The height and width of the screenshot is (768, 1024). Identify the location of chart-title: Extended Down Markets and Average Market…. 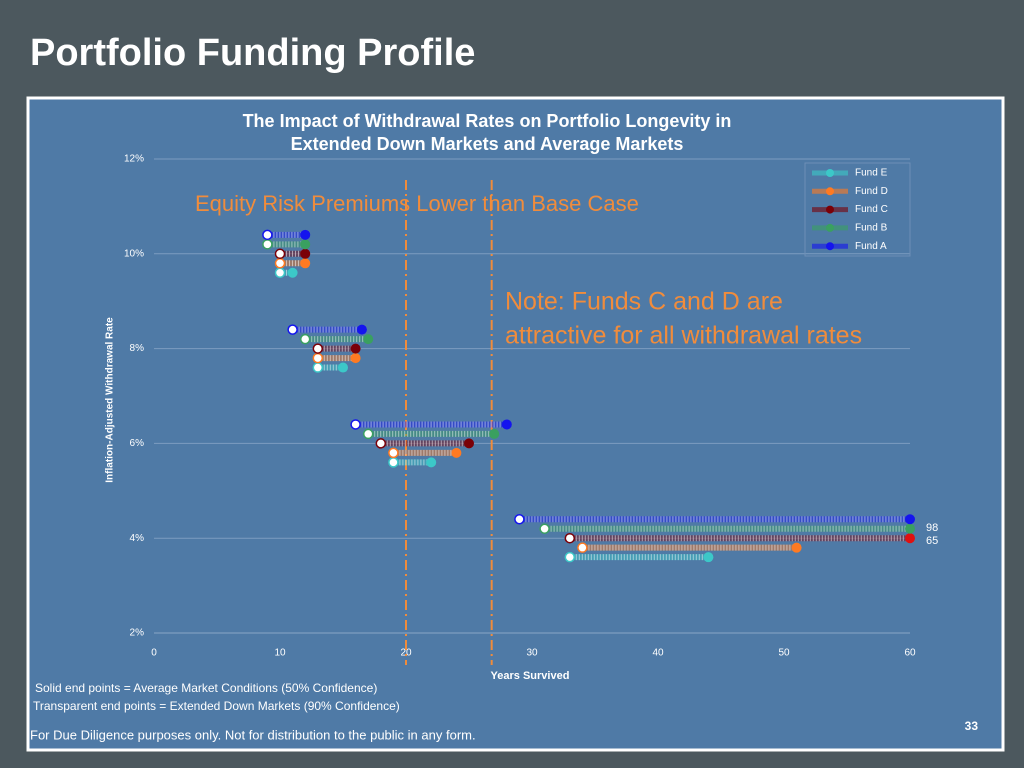
(487, 144).